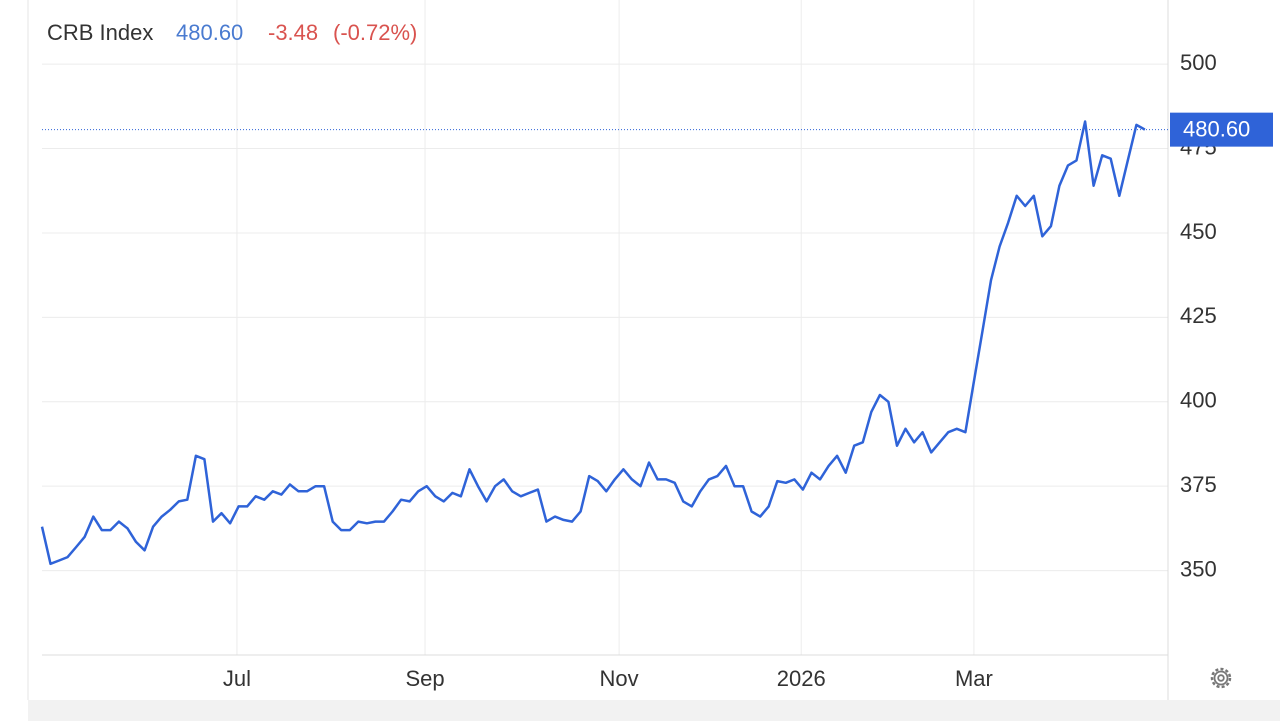  I want to click on gear-teeth, so click(1221, 678).